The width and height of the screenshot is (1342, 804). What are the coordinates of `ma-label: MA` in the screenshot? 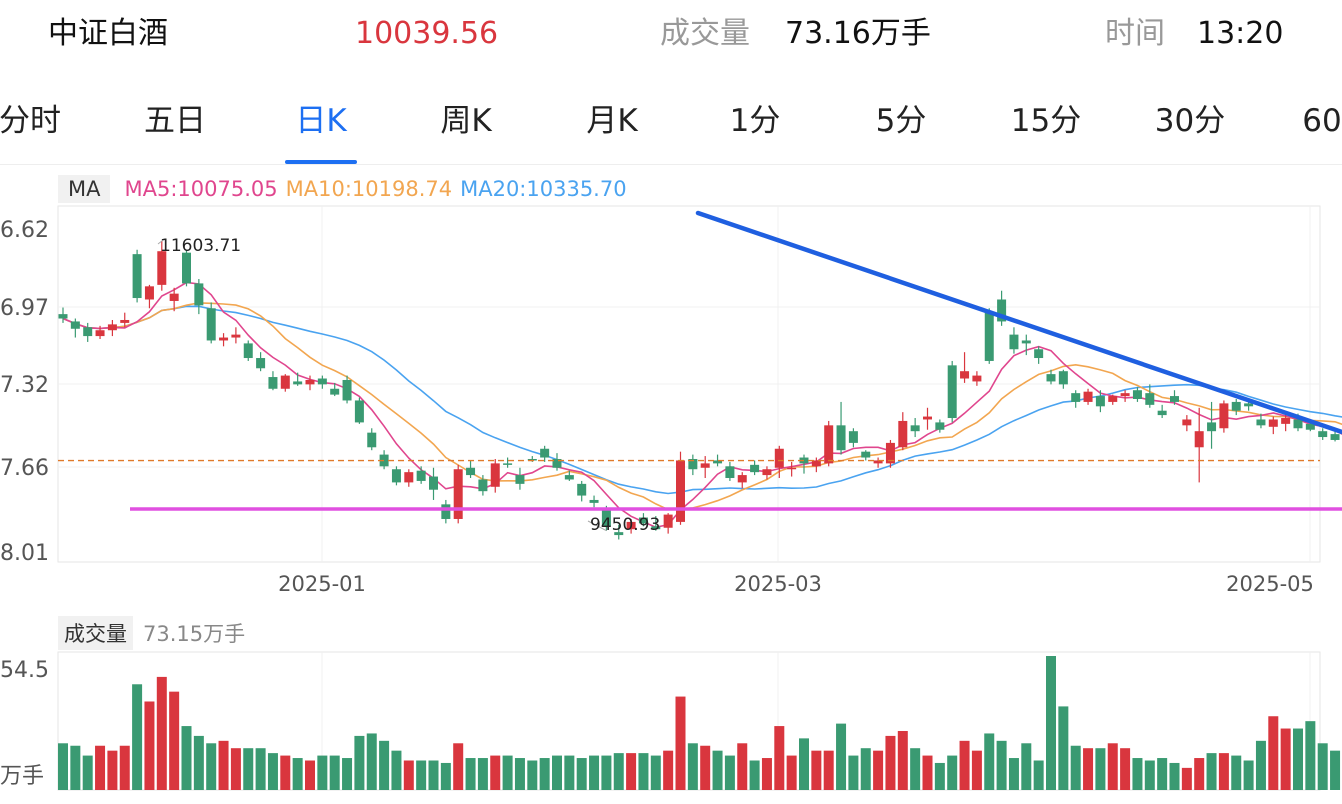 It's located at (84, 189).